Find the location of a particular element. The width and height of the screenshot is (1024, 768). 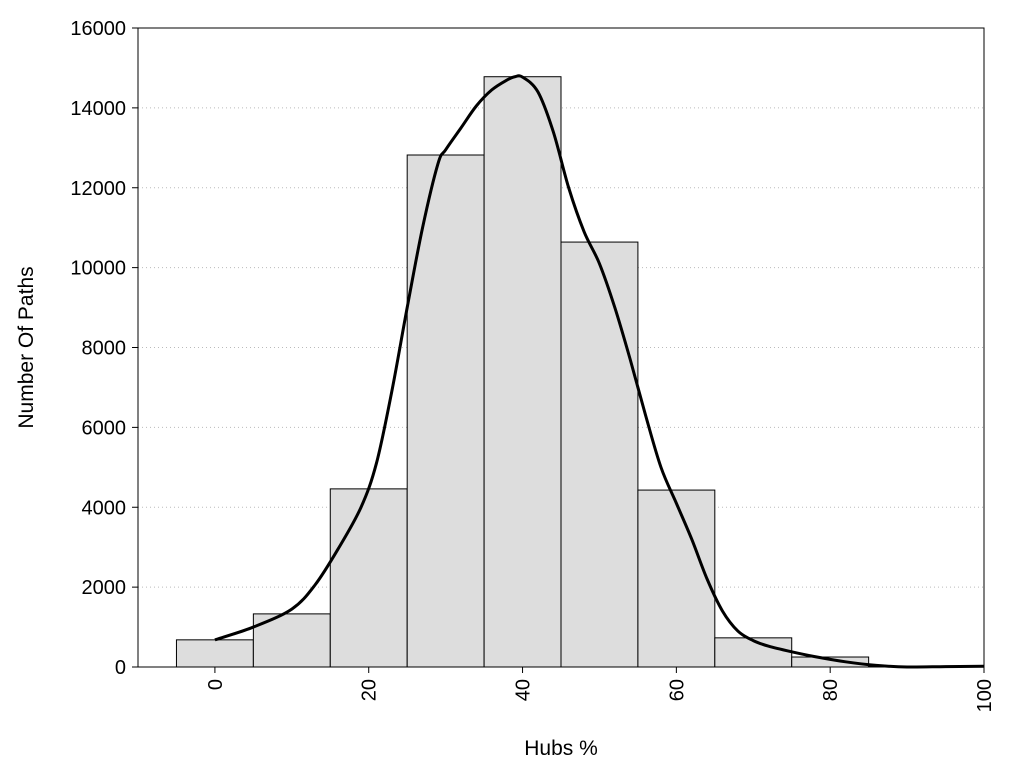

x-tick-label: 40 is located at coordinates (524, 690).